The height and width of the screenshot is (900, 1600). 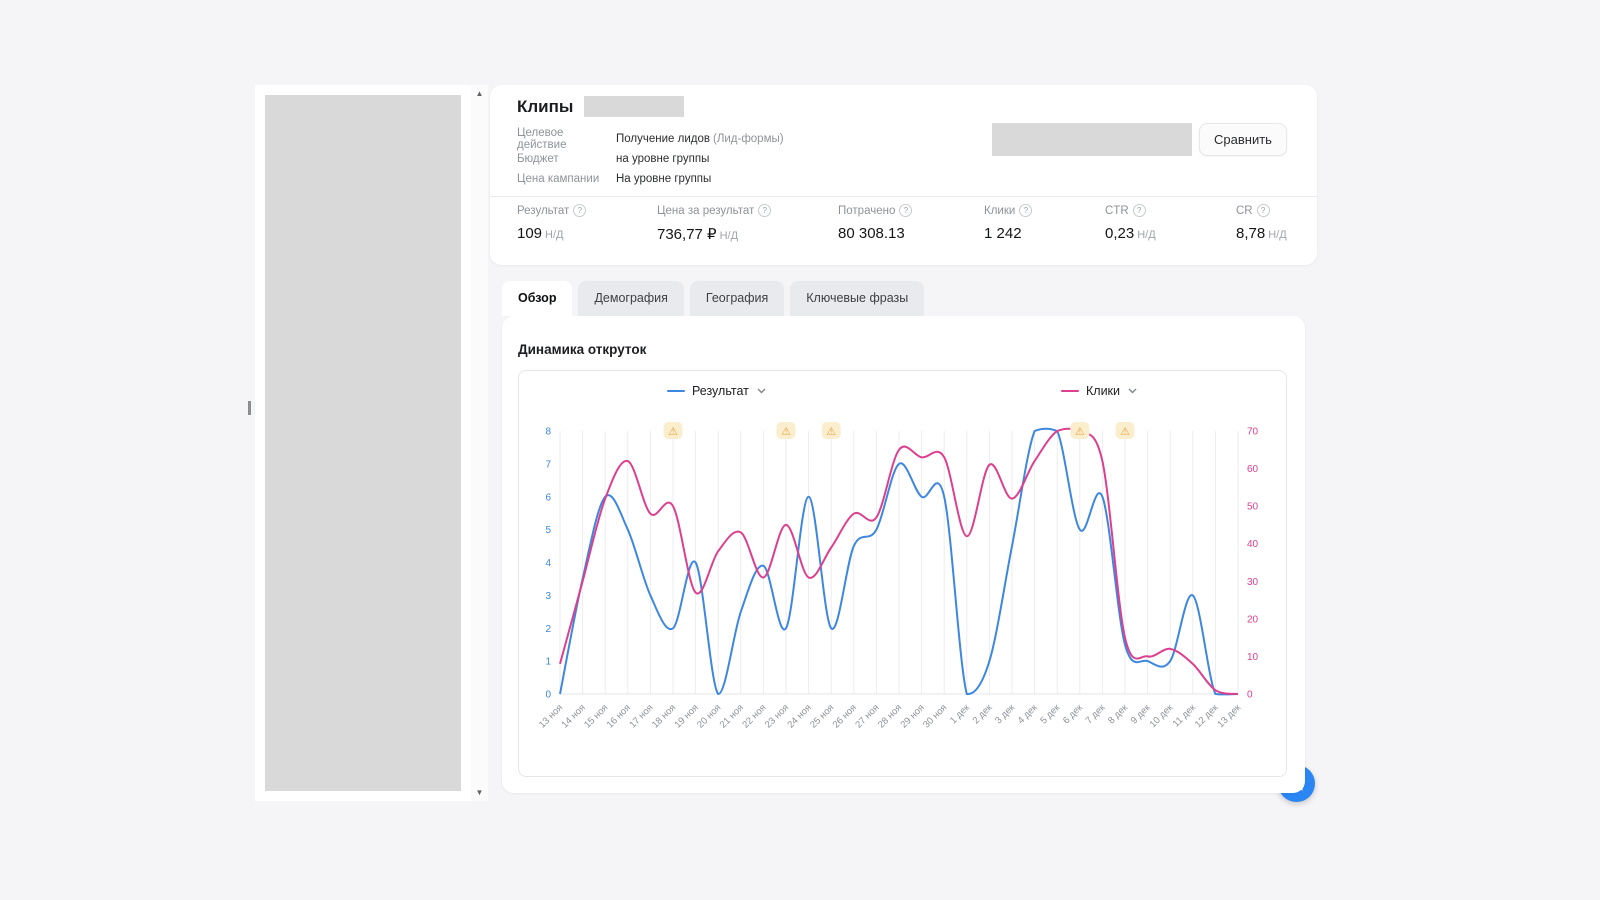 I want to click on svg-text: 13 дек, so click(x=1229, y=716).